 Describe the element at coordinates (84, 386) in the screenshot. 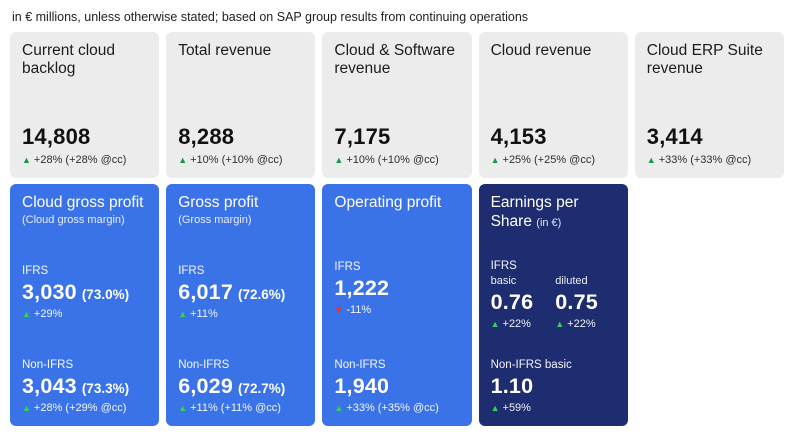

I see `non-ifrs-section: Non-IFRS 3,043 (73.3%) +28% (+29% @cc)` at that location.